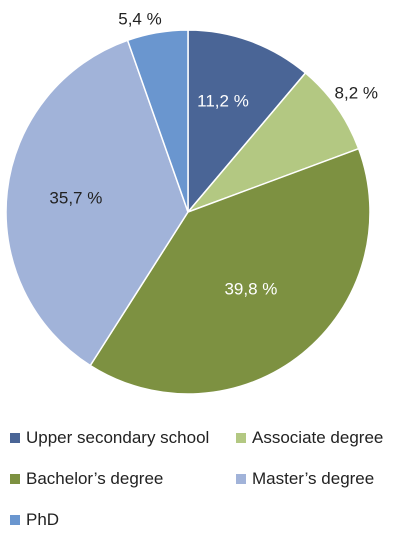 This screenshot has width=400, height=544. Describe the element at coordinates (139, 18) in the screenshot. I see `data-label-phd: 5,4 %` at that location.